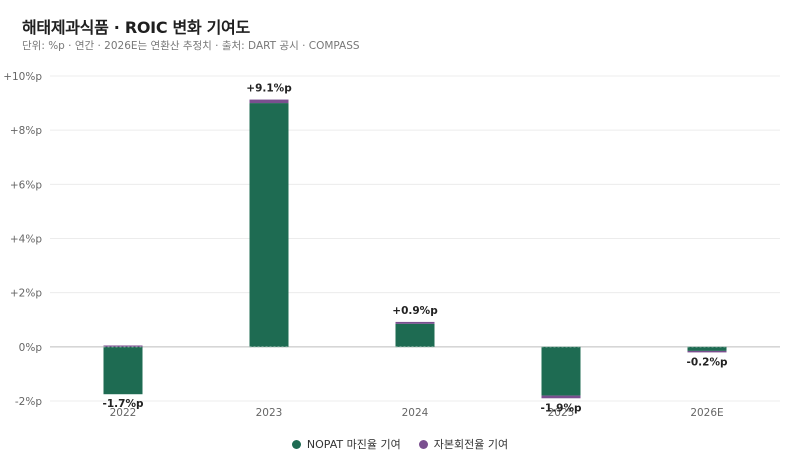  Describe the element at coordinates (123, 413) in the screenshot. I see `x-tick-label: 2022` at that location.